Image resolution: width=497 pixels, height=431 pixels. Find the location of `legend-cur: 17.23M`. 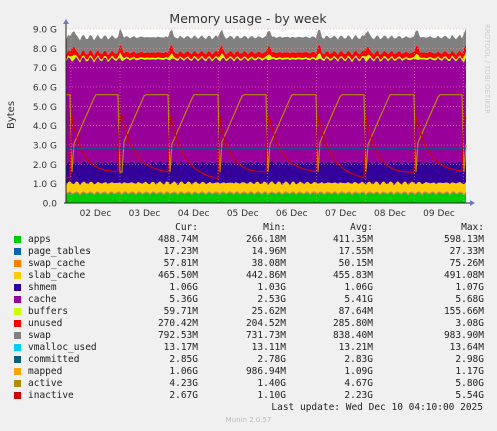

legend-cur: 17.23M is located at coordinates (180, 251).